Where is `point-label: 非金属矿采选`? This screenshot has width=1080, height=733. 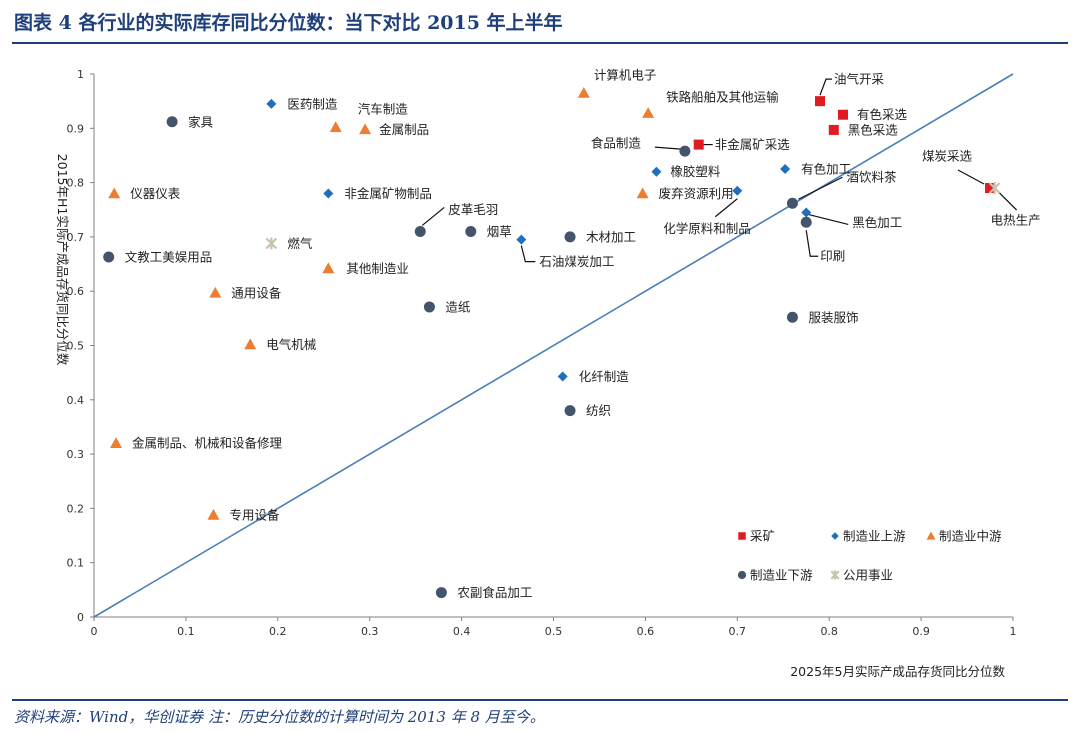
point-label: 非金属矿采选 is located at coordinates (753, 144).